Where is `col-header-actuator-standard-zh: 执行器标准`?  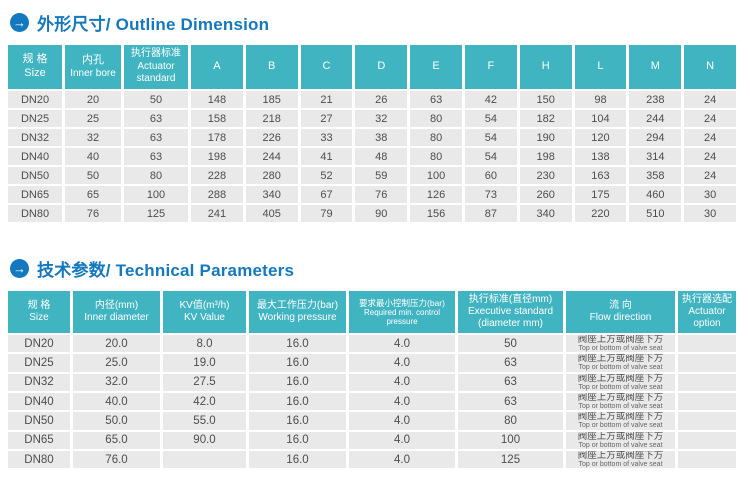 col-header-actuator-standard-zh: 执行器标准 is located at coordinates (156, 54).